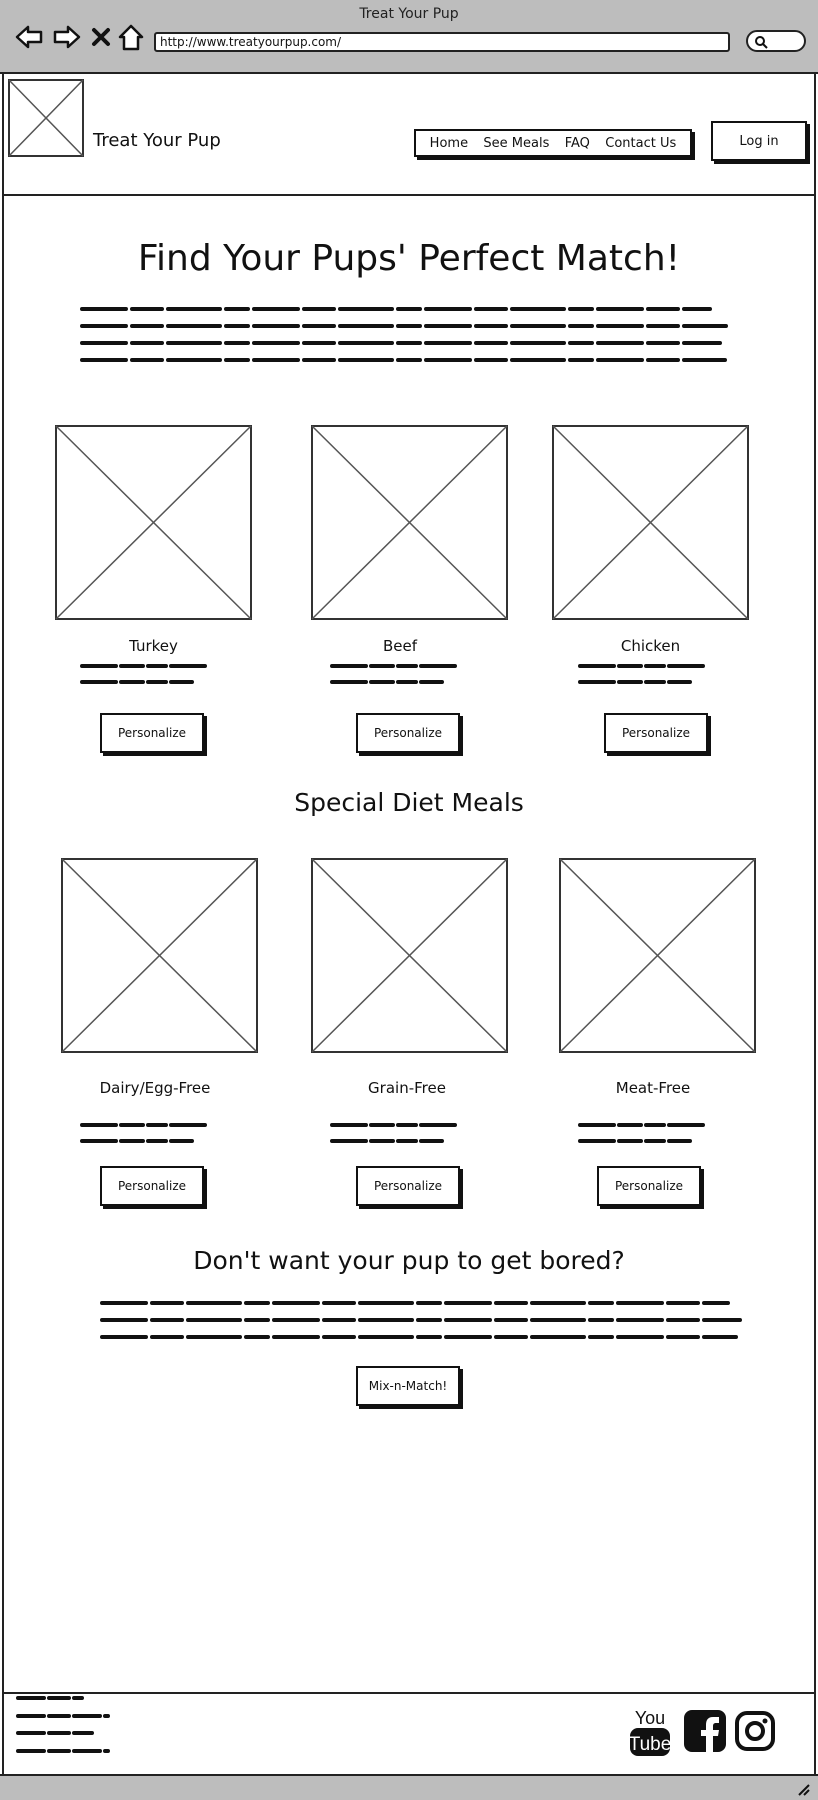 This screenshot has width=818, height=1800. What do you see at coordinates (650, 1732) in the screenshot?
I see `youtube-icon: You Tube` at bounding box center [650, 1732].